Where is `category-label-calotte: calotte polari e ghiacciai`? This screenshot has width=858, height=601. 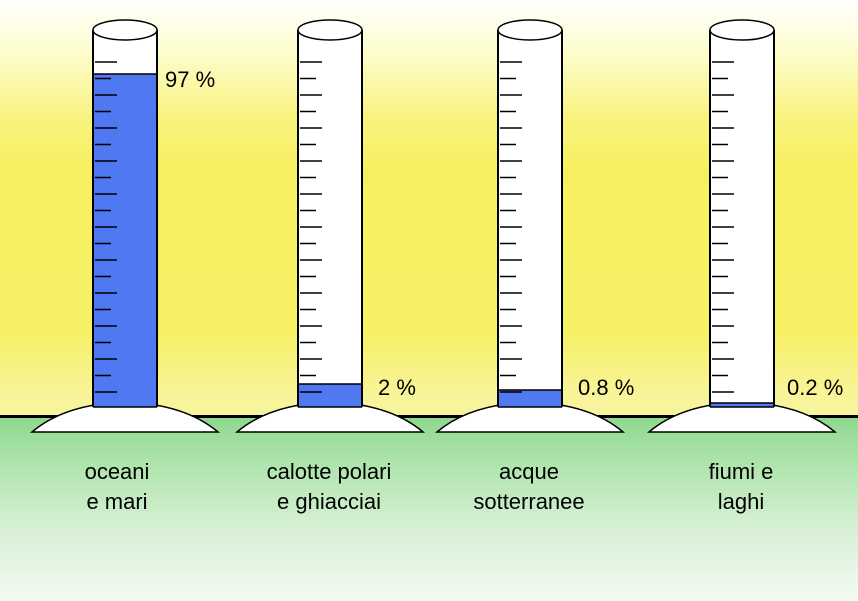 category-label-calotte: calotte polari e ghiacciai is located at coordinates (329, 487).